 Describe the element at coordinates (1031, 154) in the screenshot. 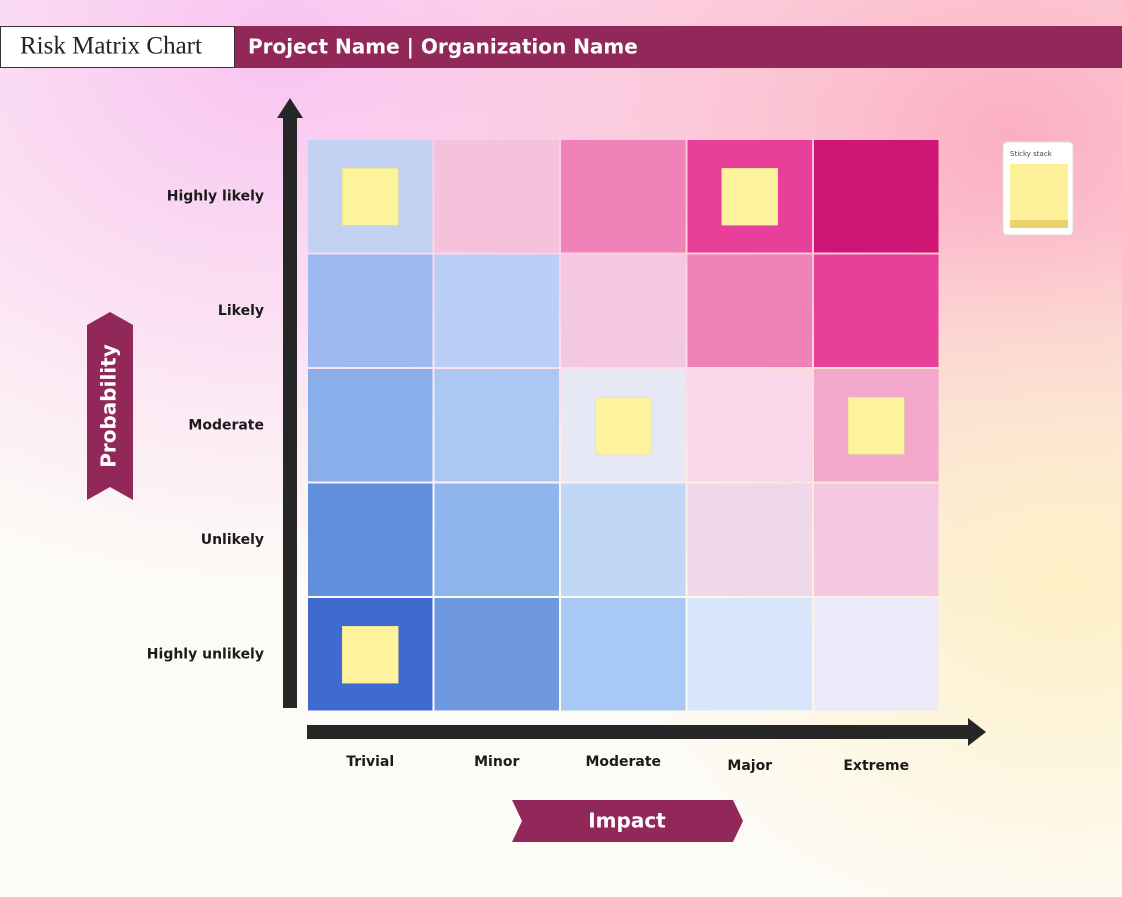

I see `sticky-stack-label: Sticky stack` at that location.